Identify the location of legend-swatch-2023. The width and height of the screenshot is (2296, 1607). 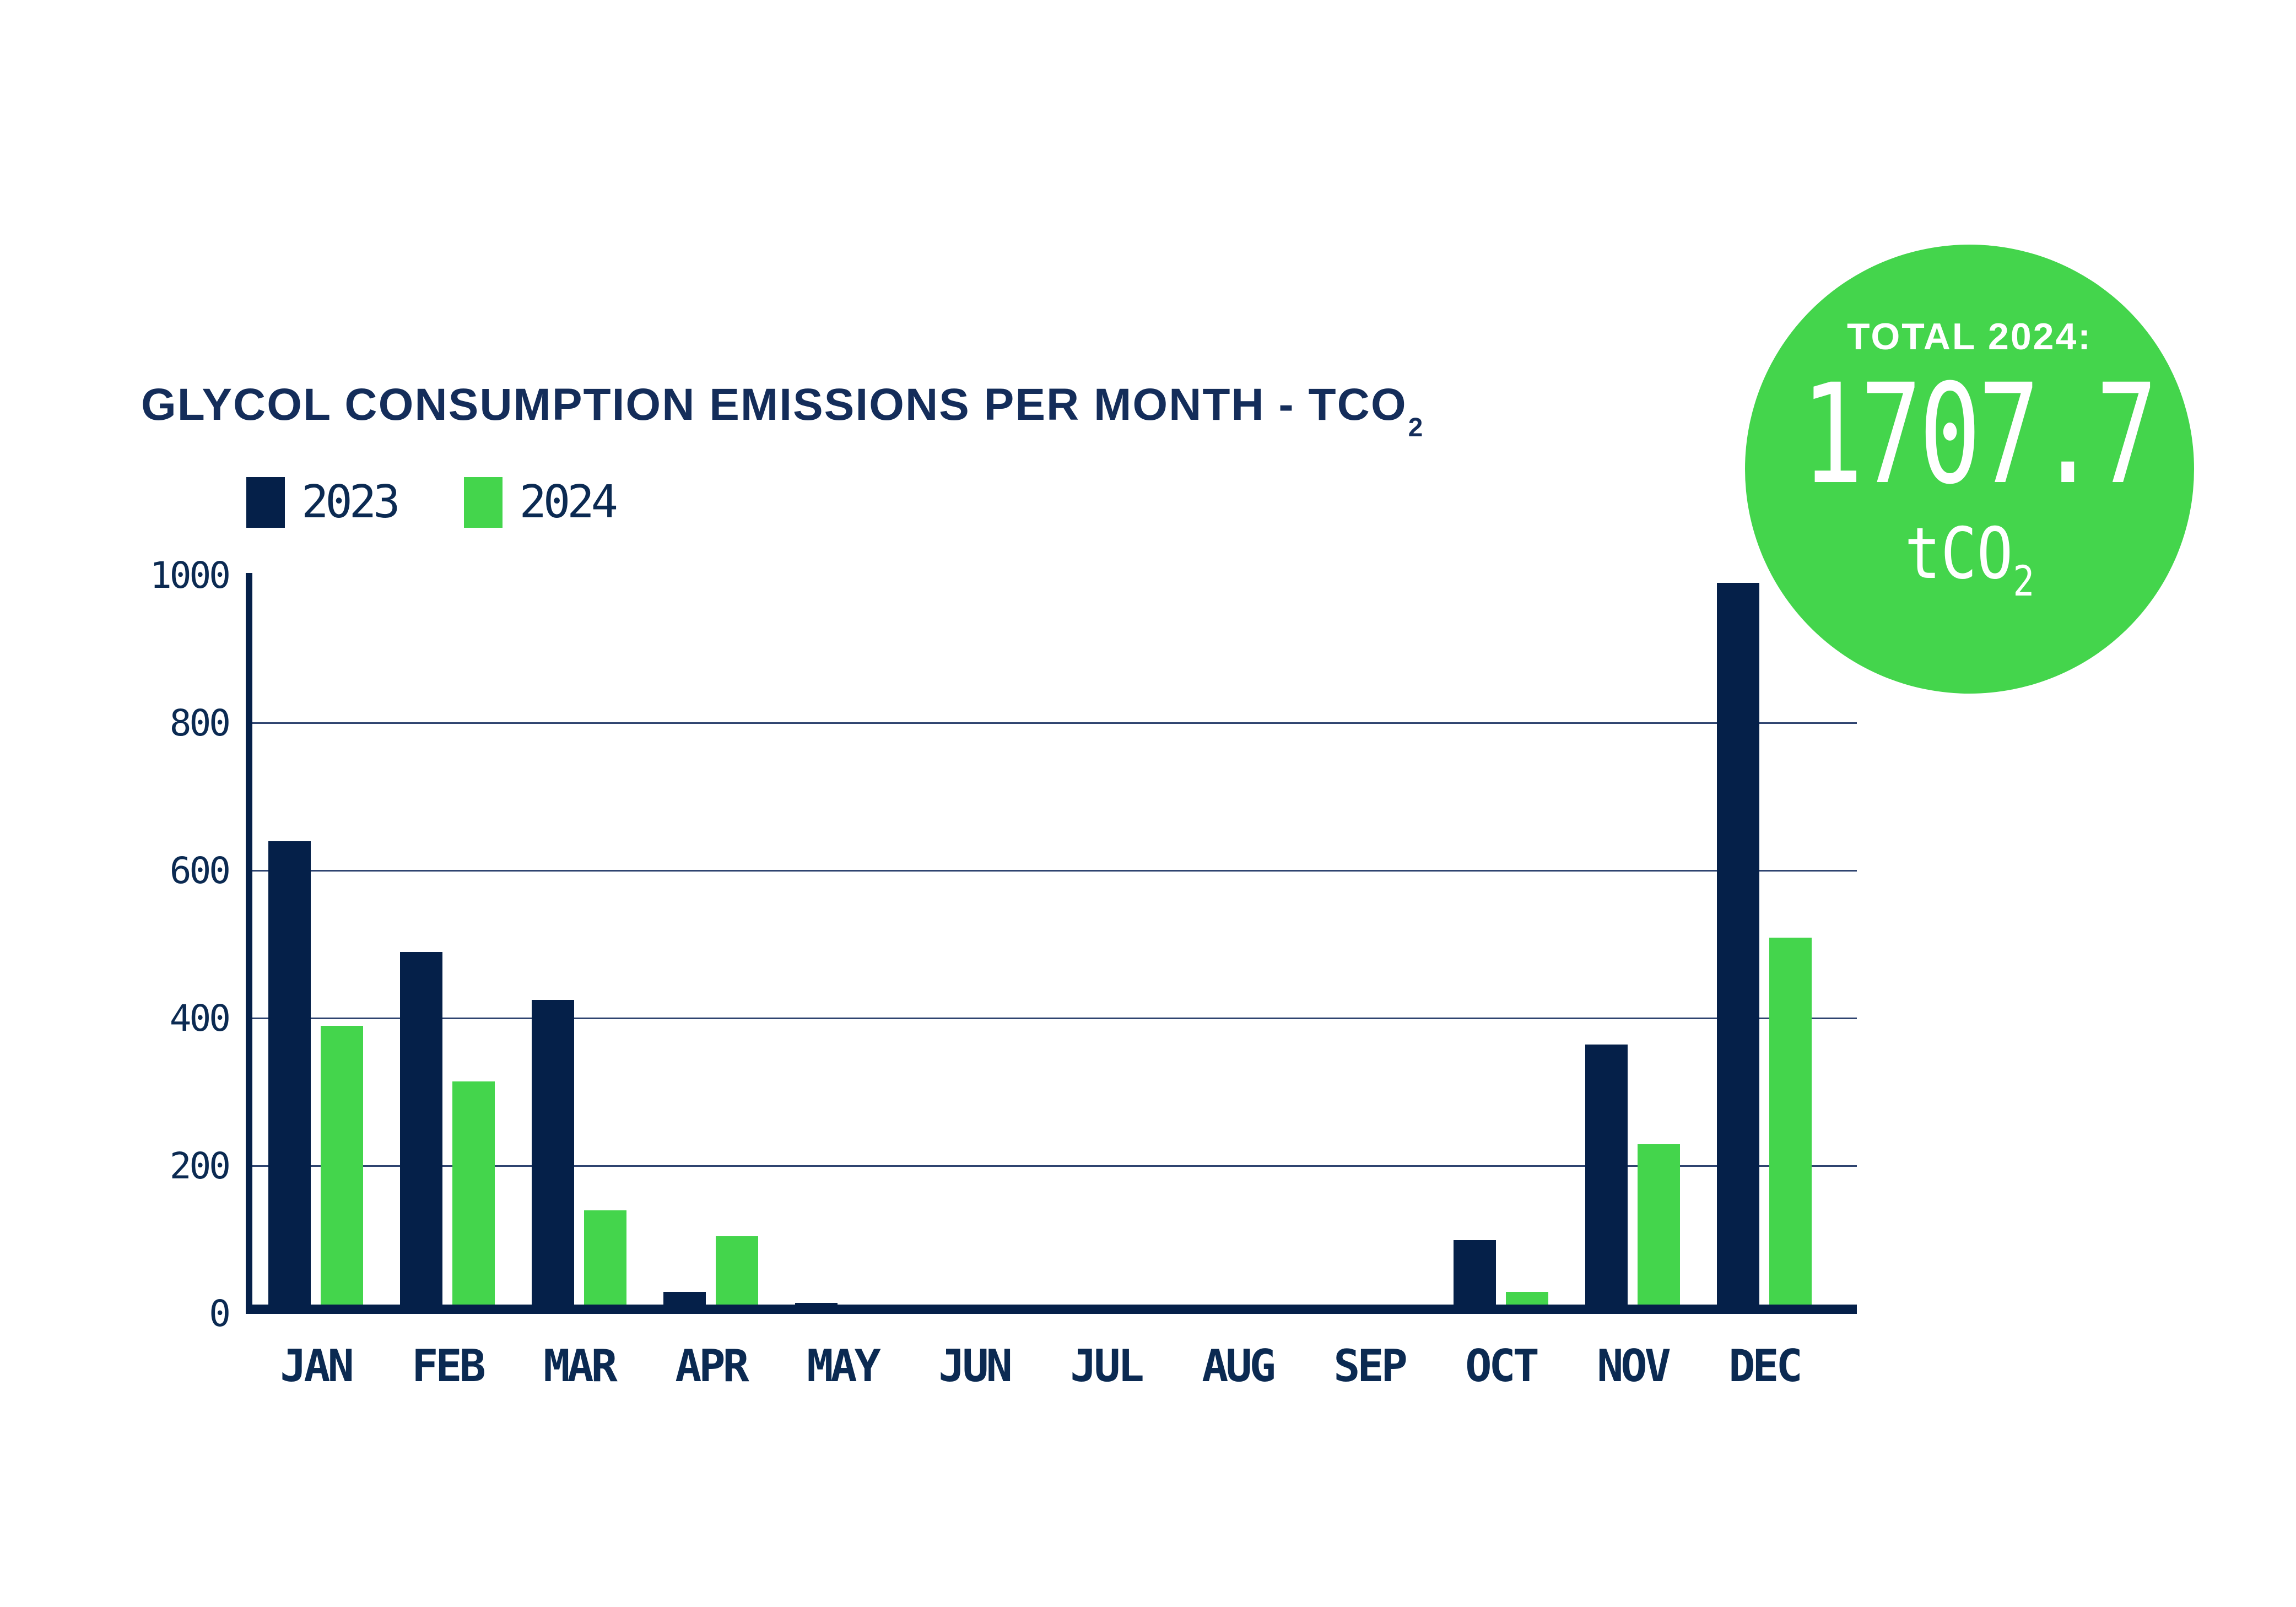
(265, 502).